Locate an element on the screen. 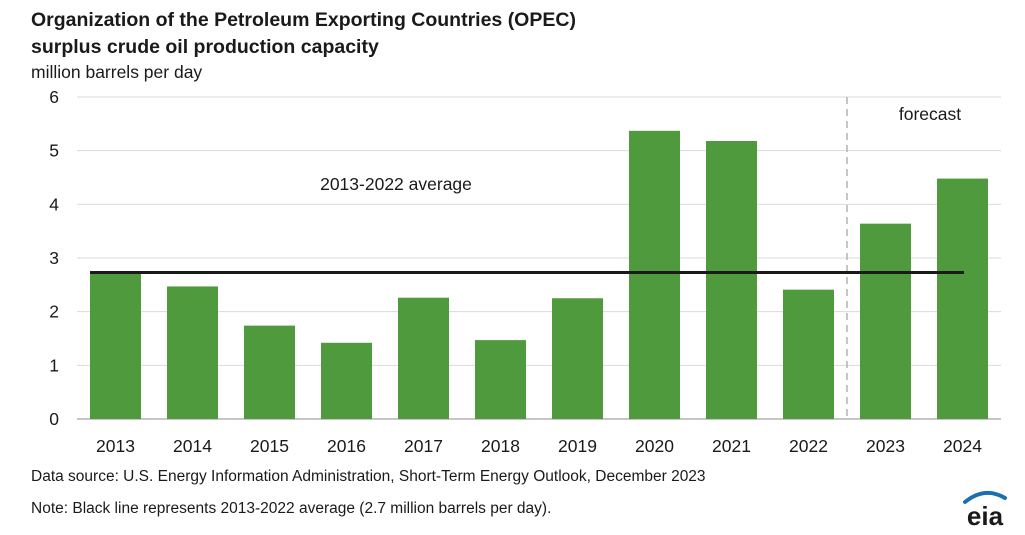 Image resolution: width=1025 pixels, height=535 pixels. bar-2015 is located at coordinates (269, 372).